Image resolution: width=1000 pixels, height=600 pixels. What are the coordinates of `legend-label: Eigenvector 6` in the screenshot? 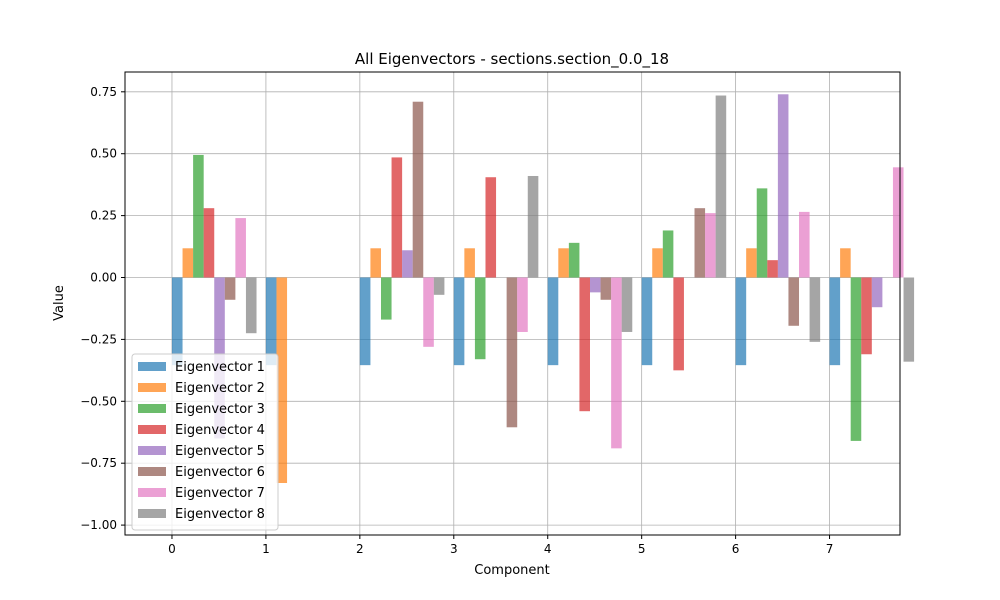 It's located at (220, 472).